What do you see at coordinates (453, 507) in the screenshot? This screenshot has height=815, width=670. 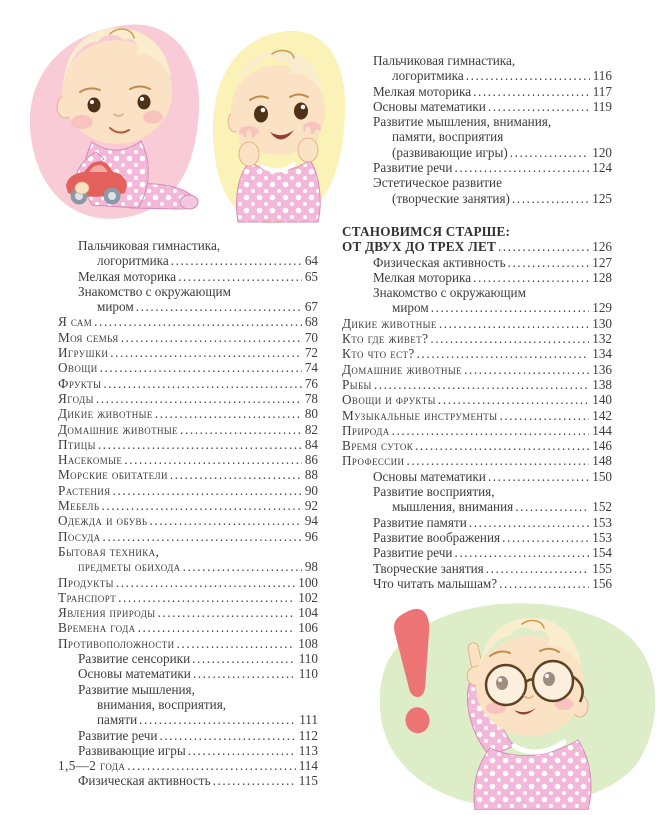 I see `toc-entry-label: мышления, внимания` at bounding box center [453, 507].